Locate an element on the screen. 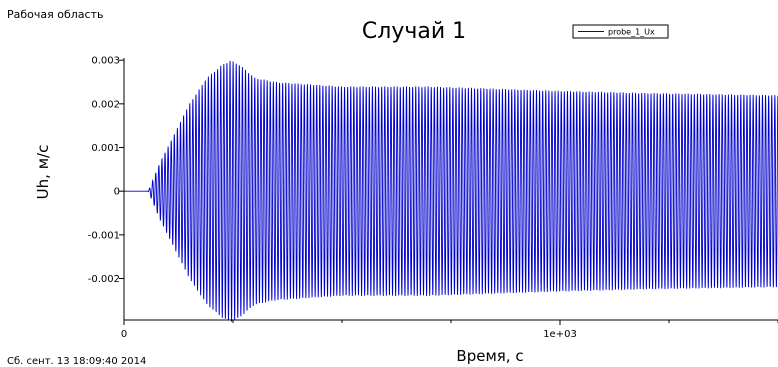 This screenshot has width=778, height=367. x-axis-label: Время, с is located at coordinates (489, 356).